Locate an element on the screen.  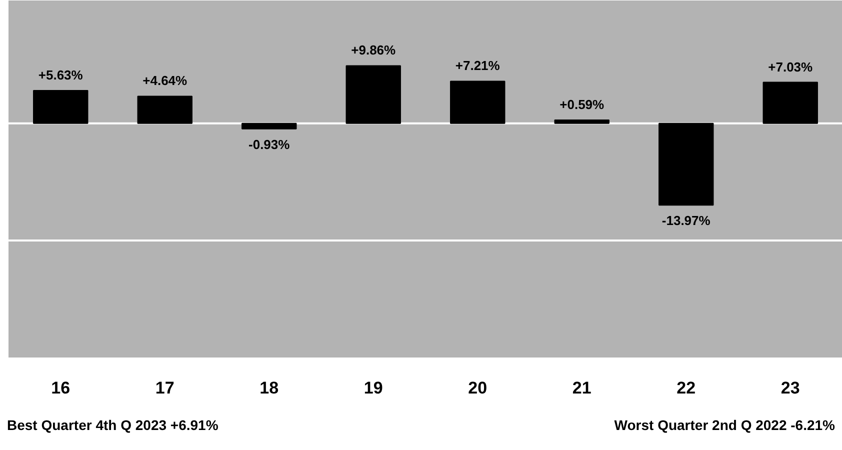
x-tick-label: 19 is located at coordinates (373, 388).